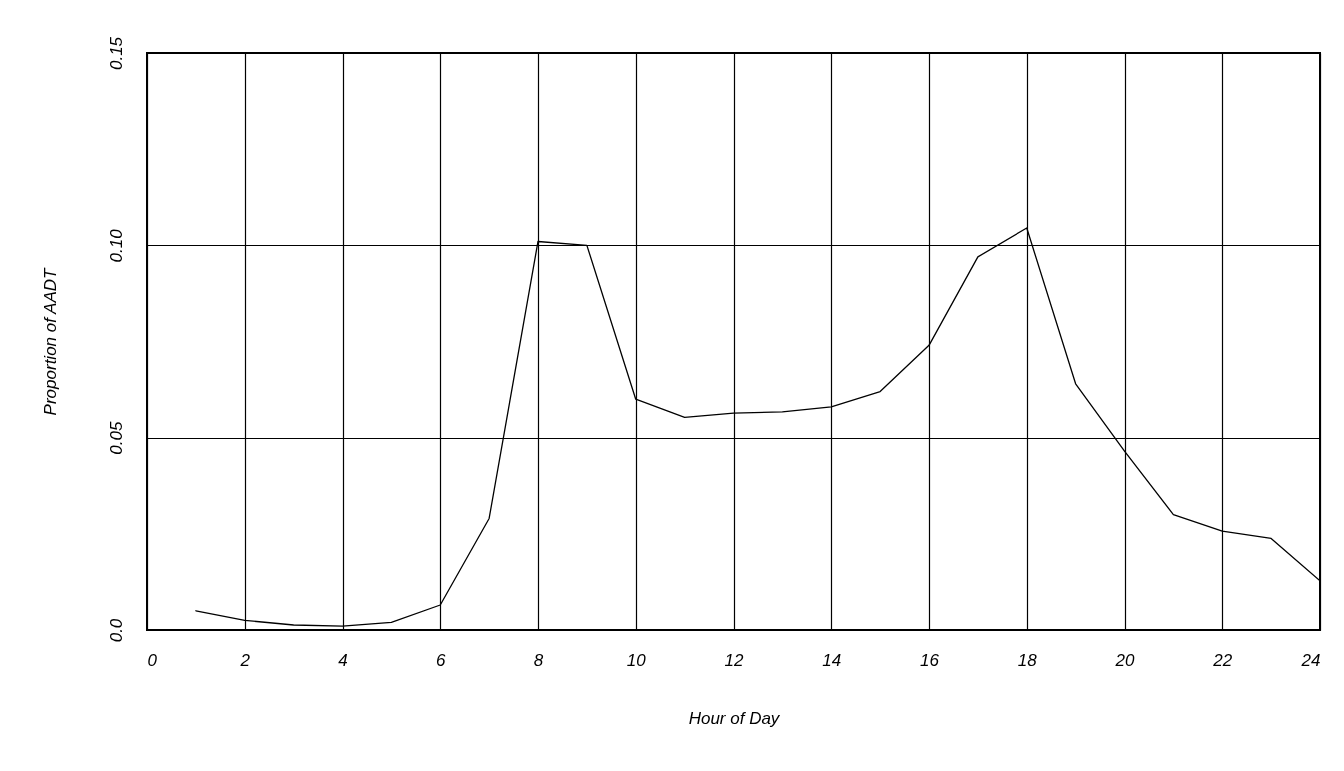  I want to click on x-tick-label: 4, so click(343, 660).